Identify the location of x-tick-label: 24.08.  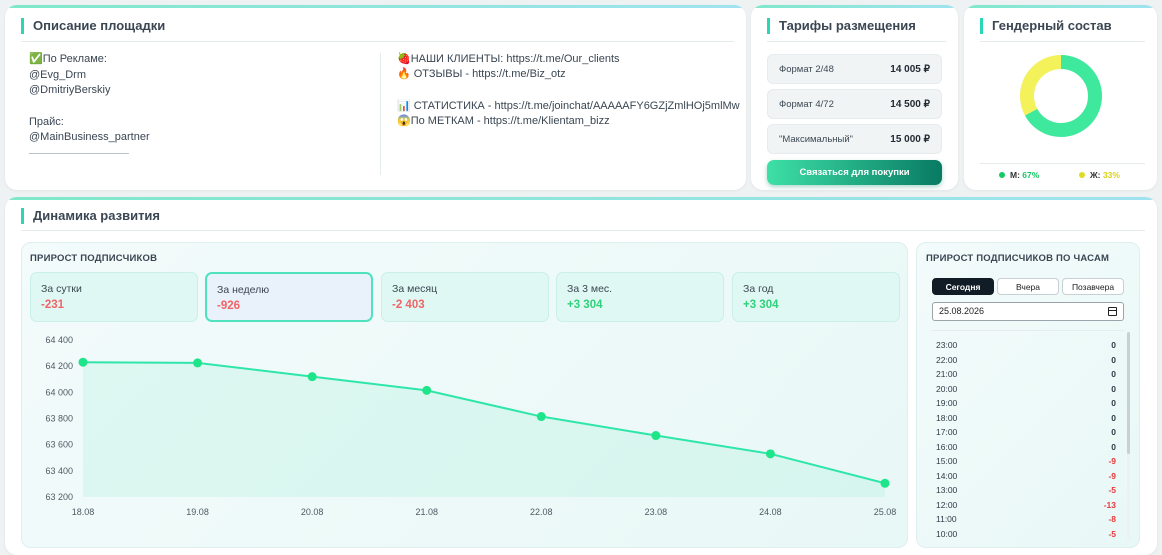
(770, 512).